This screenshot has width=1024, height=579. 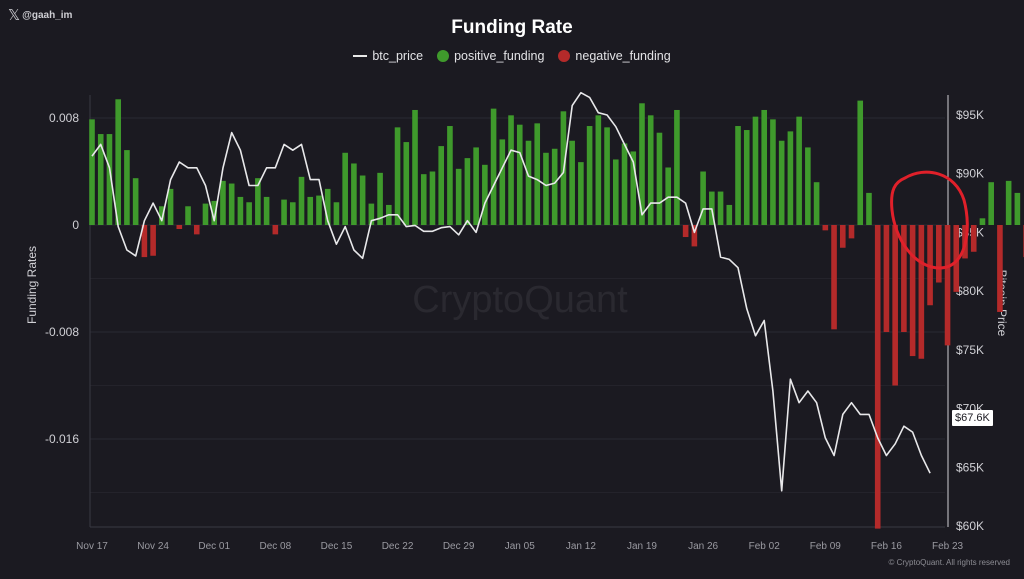 I want to click on legend-item-btc-price: btc_price, so click(x=388, y=56).